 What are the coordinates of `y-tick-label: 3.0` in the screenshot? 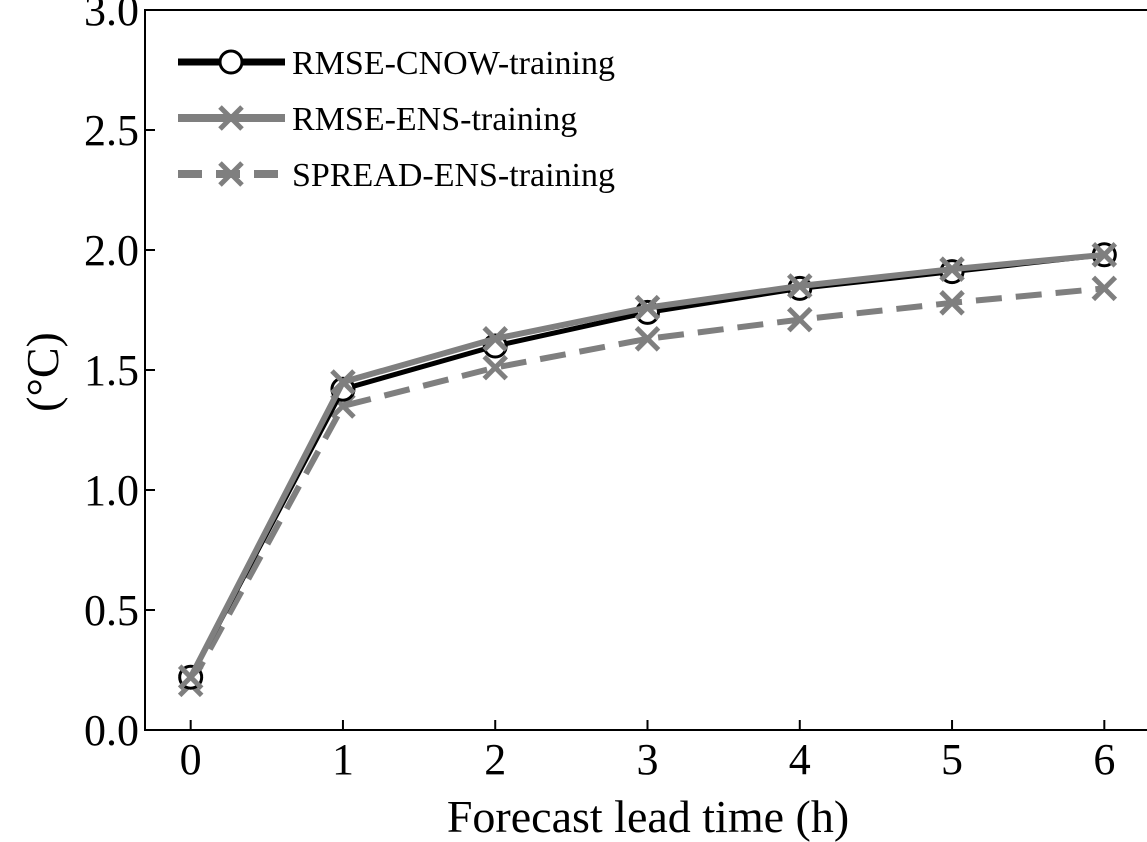 It's located at (111, 17).